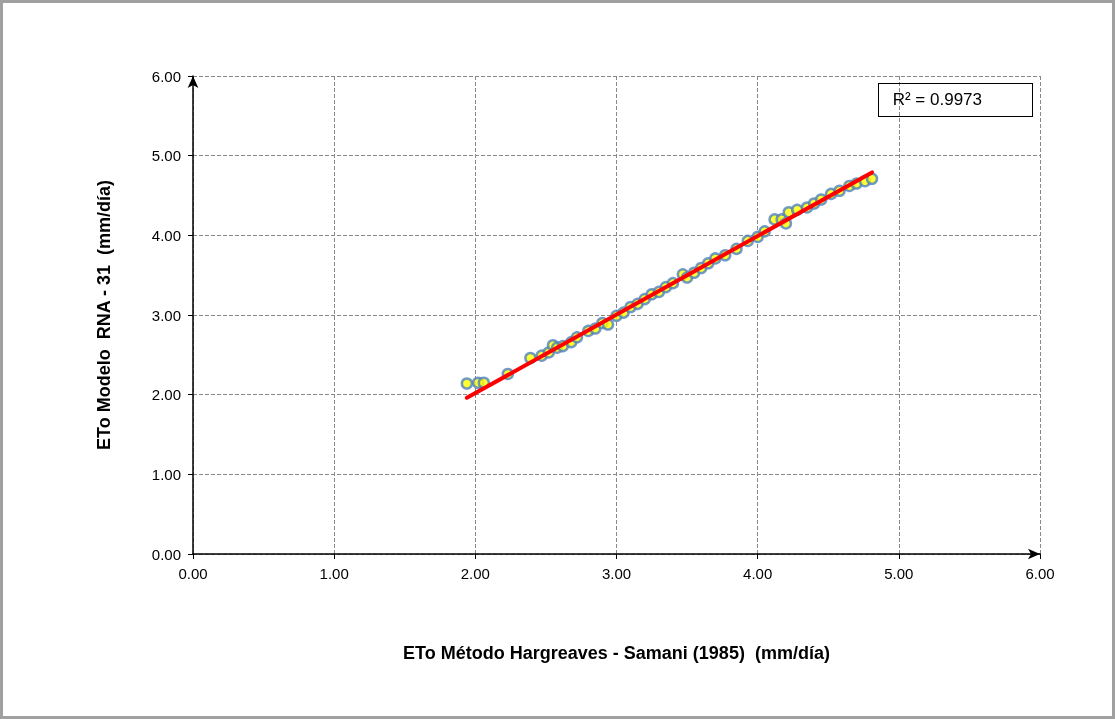 Image resolution: width=1115 pixels, height=719 pixels. Describe the element at coordinates (166, 315) in the screenshot. I see `y-tick-label: 3.00` at that location.